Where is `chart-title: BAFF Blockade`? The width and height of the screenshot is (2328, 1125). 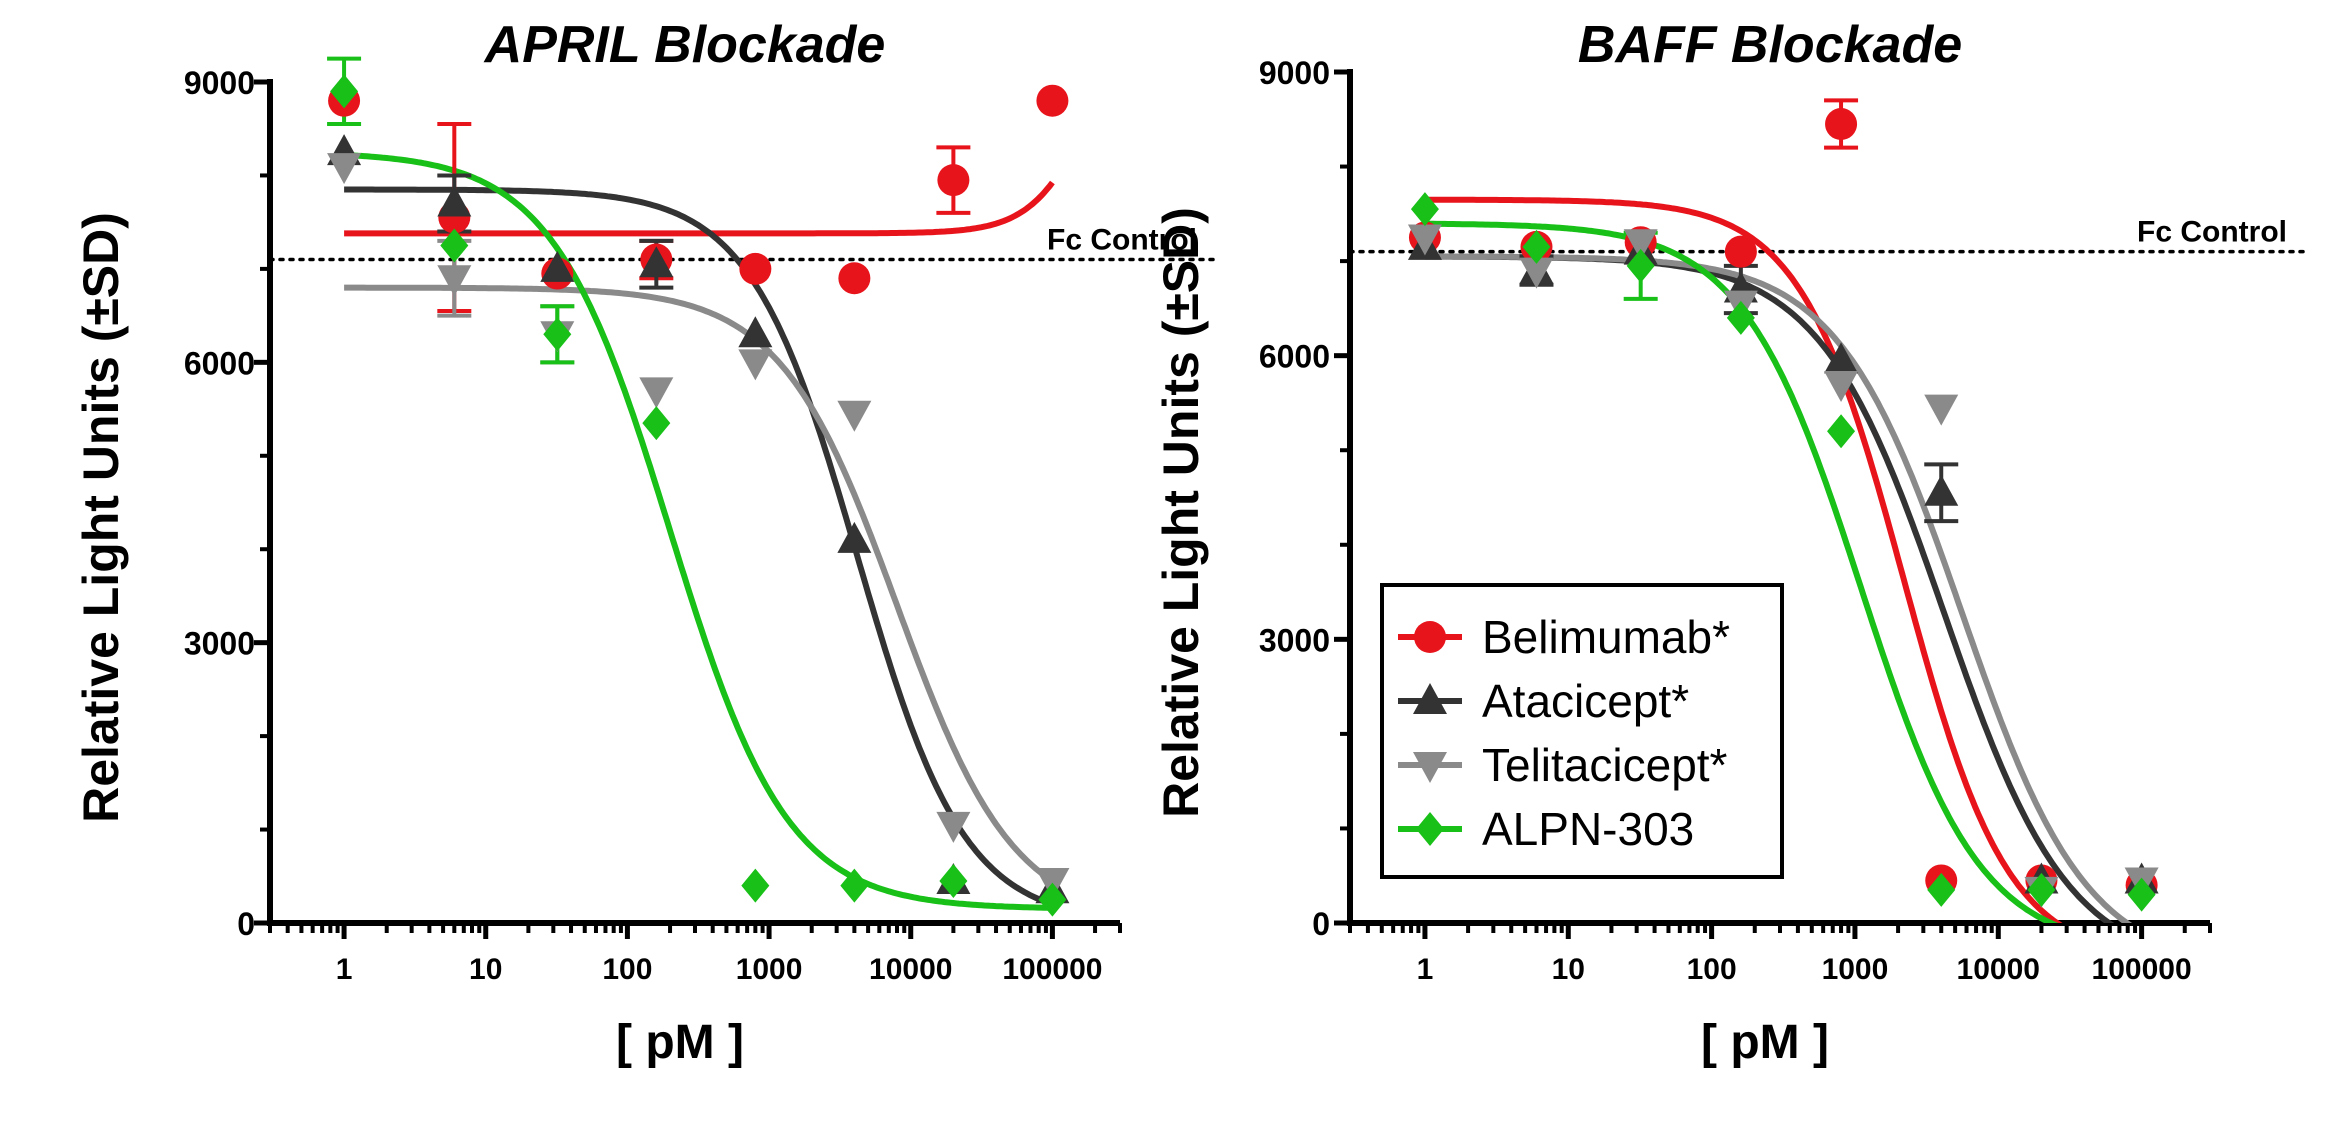 chart-title: BAFF Blockade is located at coordinates (1770, 45).